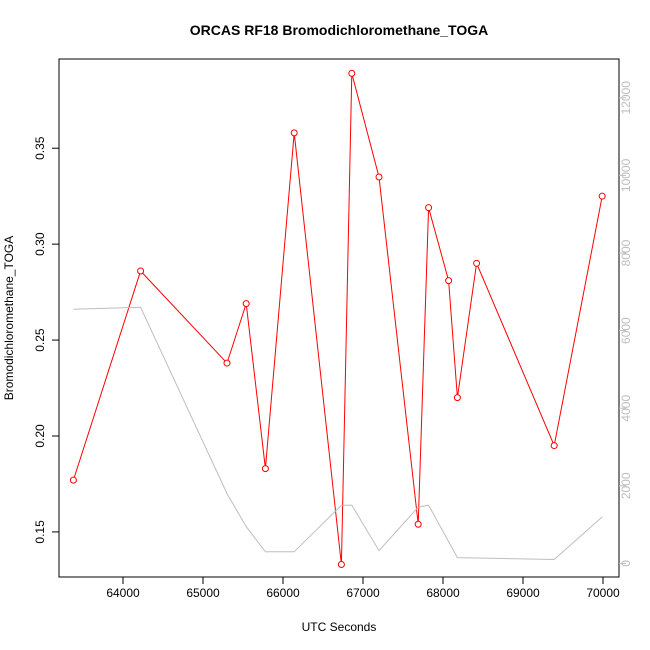 This screenshot has width=650, height=650. I want to click on y-tick-label: 0.35, so click(40, 148).